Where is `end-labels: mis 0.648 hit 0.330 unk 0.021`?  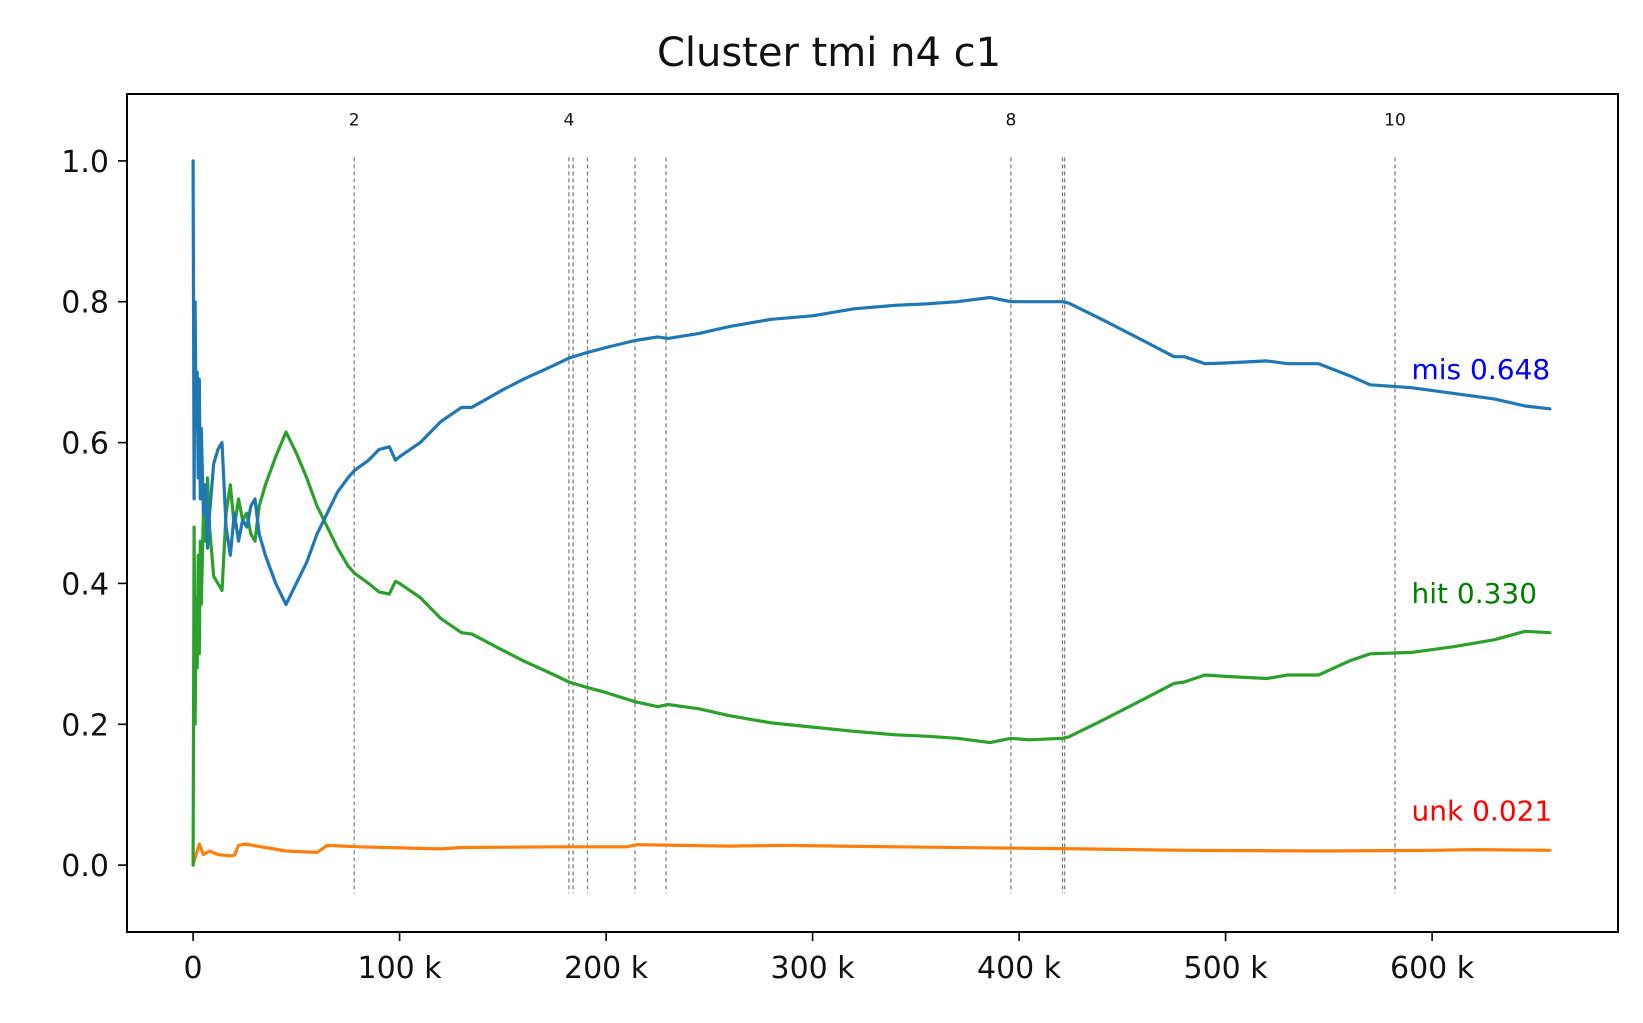 end-labels: mis 0.648 hit 0.330 unk 0.021 is located at coordinates (1482, 590).